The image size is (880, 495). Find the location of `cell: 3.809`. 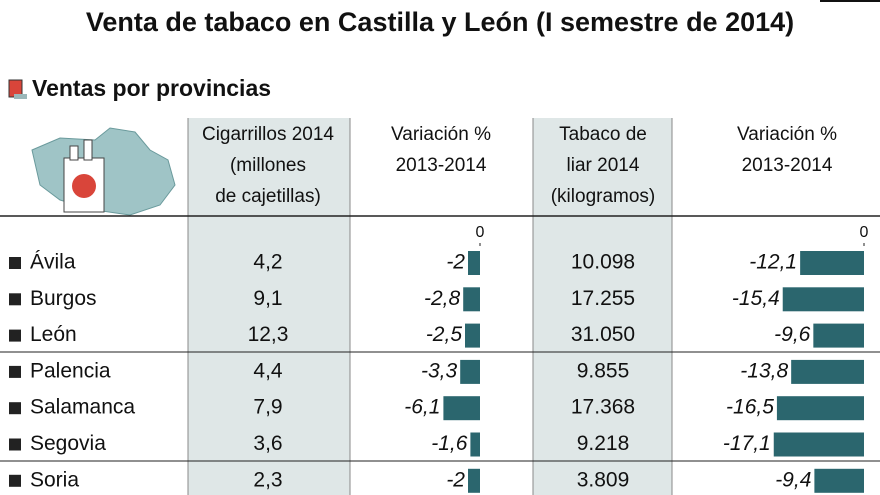

cell: 3.809 is located at coordinates (603, 479).